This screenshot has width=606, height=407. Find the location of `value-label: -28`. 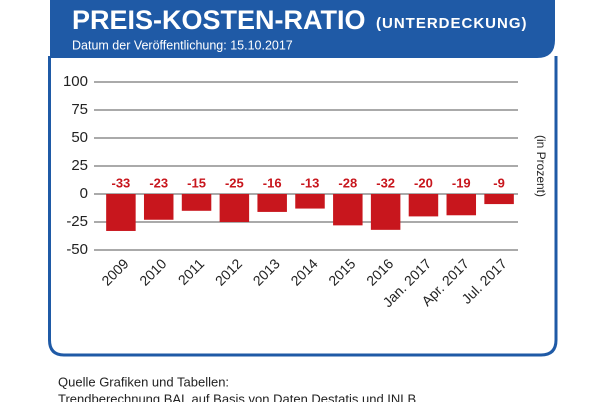

value-label: -28 is located at coordinates (347, 182).